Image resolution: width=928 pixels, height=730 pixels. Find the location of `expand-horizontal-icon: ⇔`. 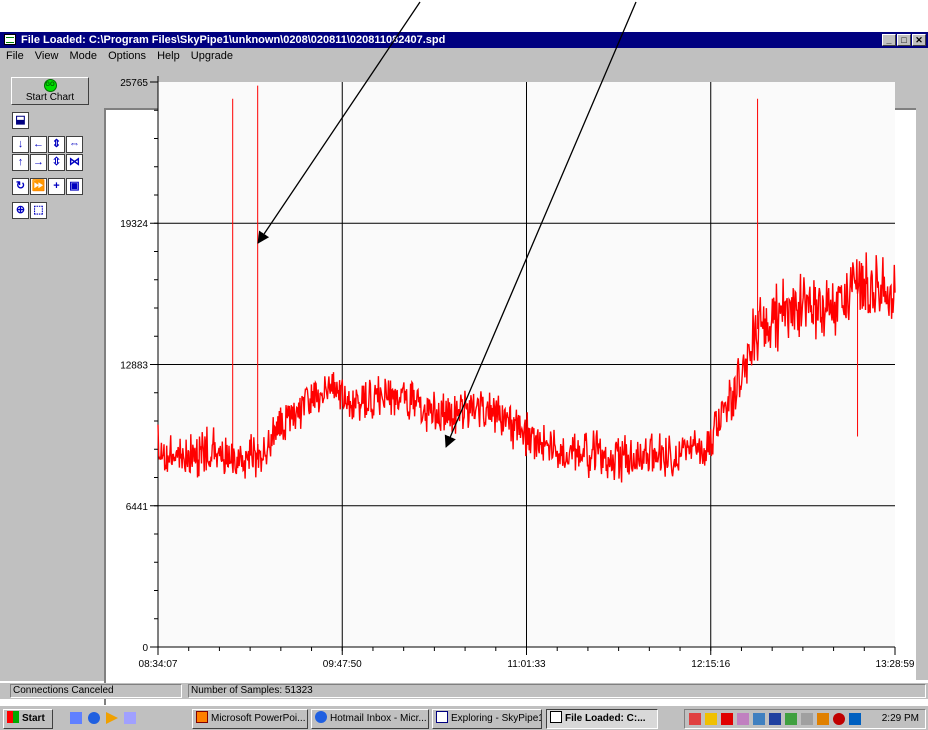

expand-horizontal-icon: ⇔ is located at coordinates (74, 144).